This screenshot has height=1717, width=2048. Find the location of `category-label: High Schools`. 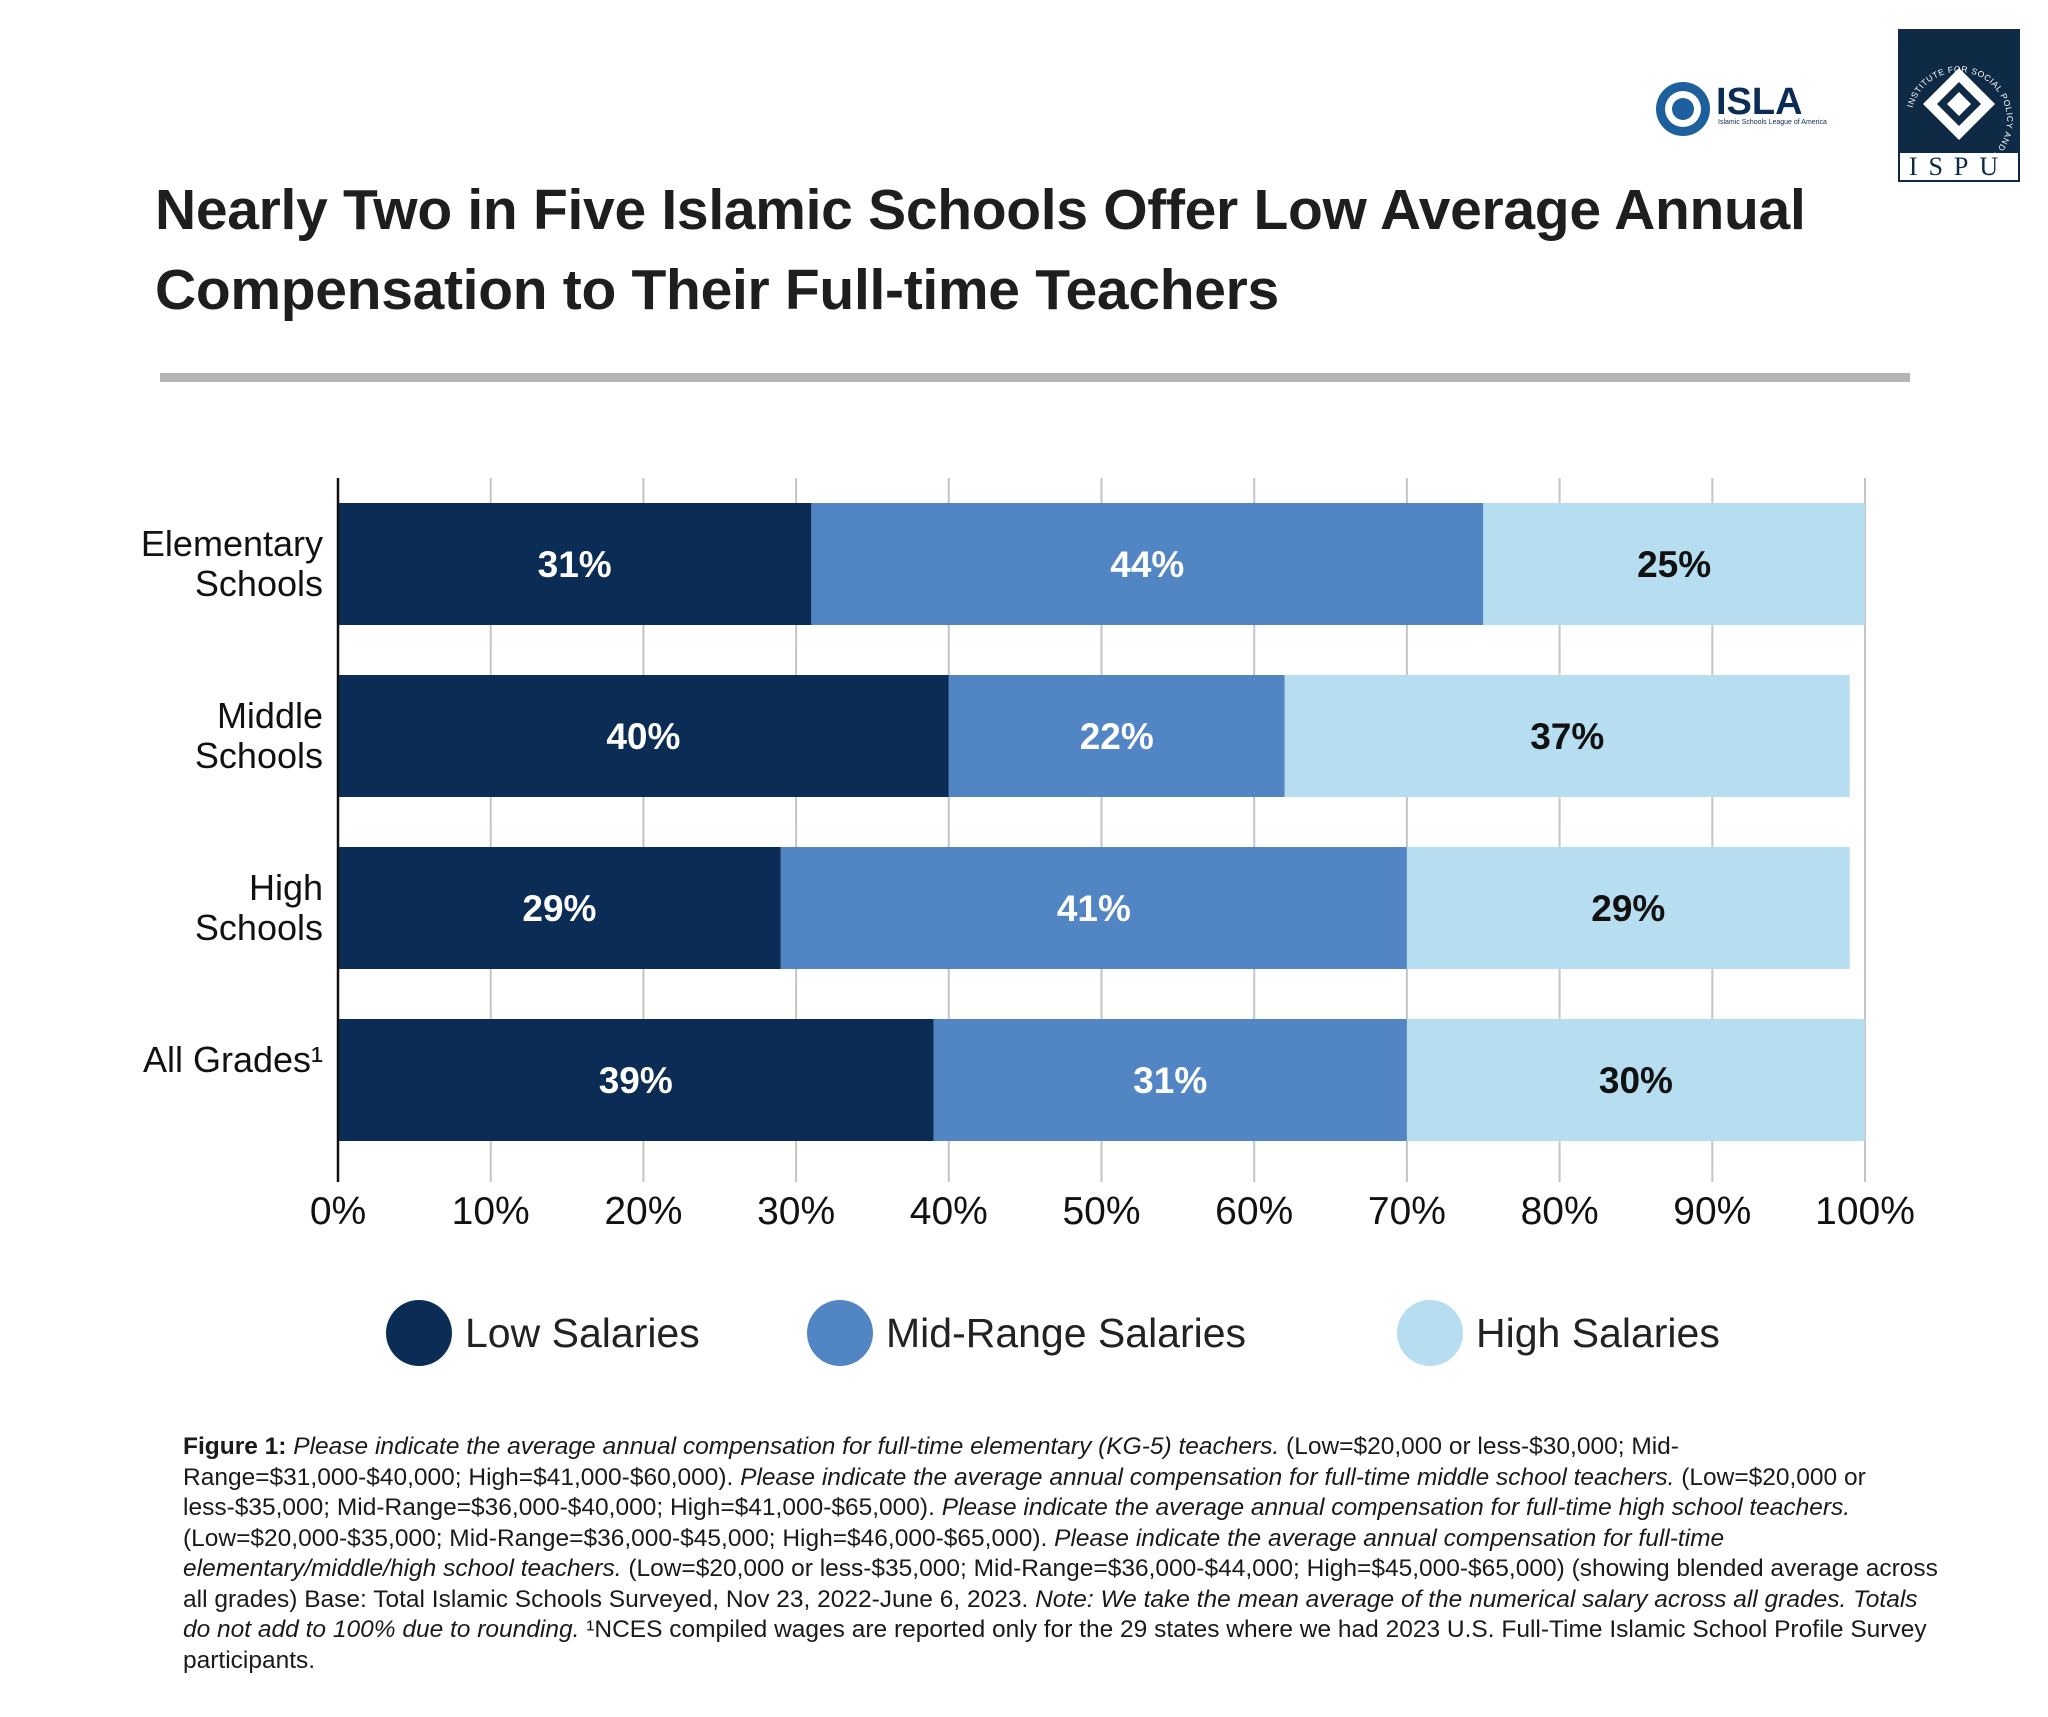

category-label: High Schools is located at coordinates (258, 907).